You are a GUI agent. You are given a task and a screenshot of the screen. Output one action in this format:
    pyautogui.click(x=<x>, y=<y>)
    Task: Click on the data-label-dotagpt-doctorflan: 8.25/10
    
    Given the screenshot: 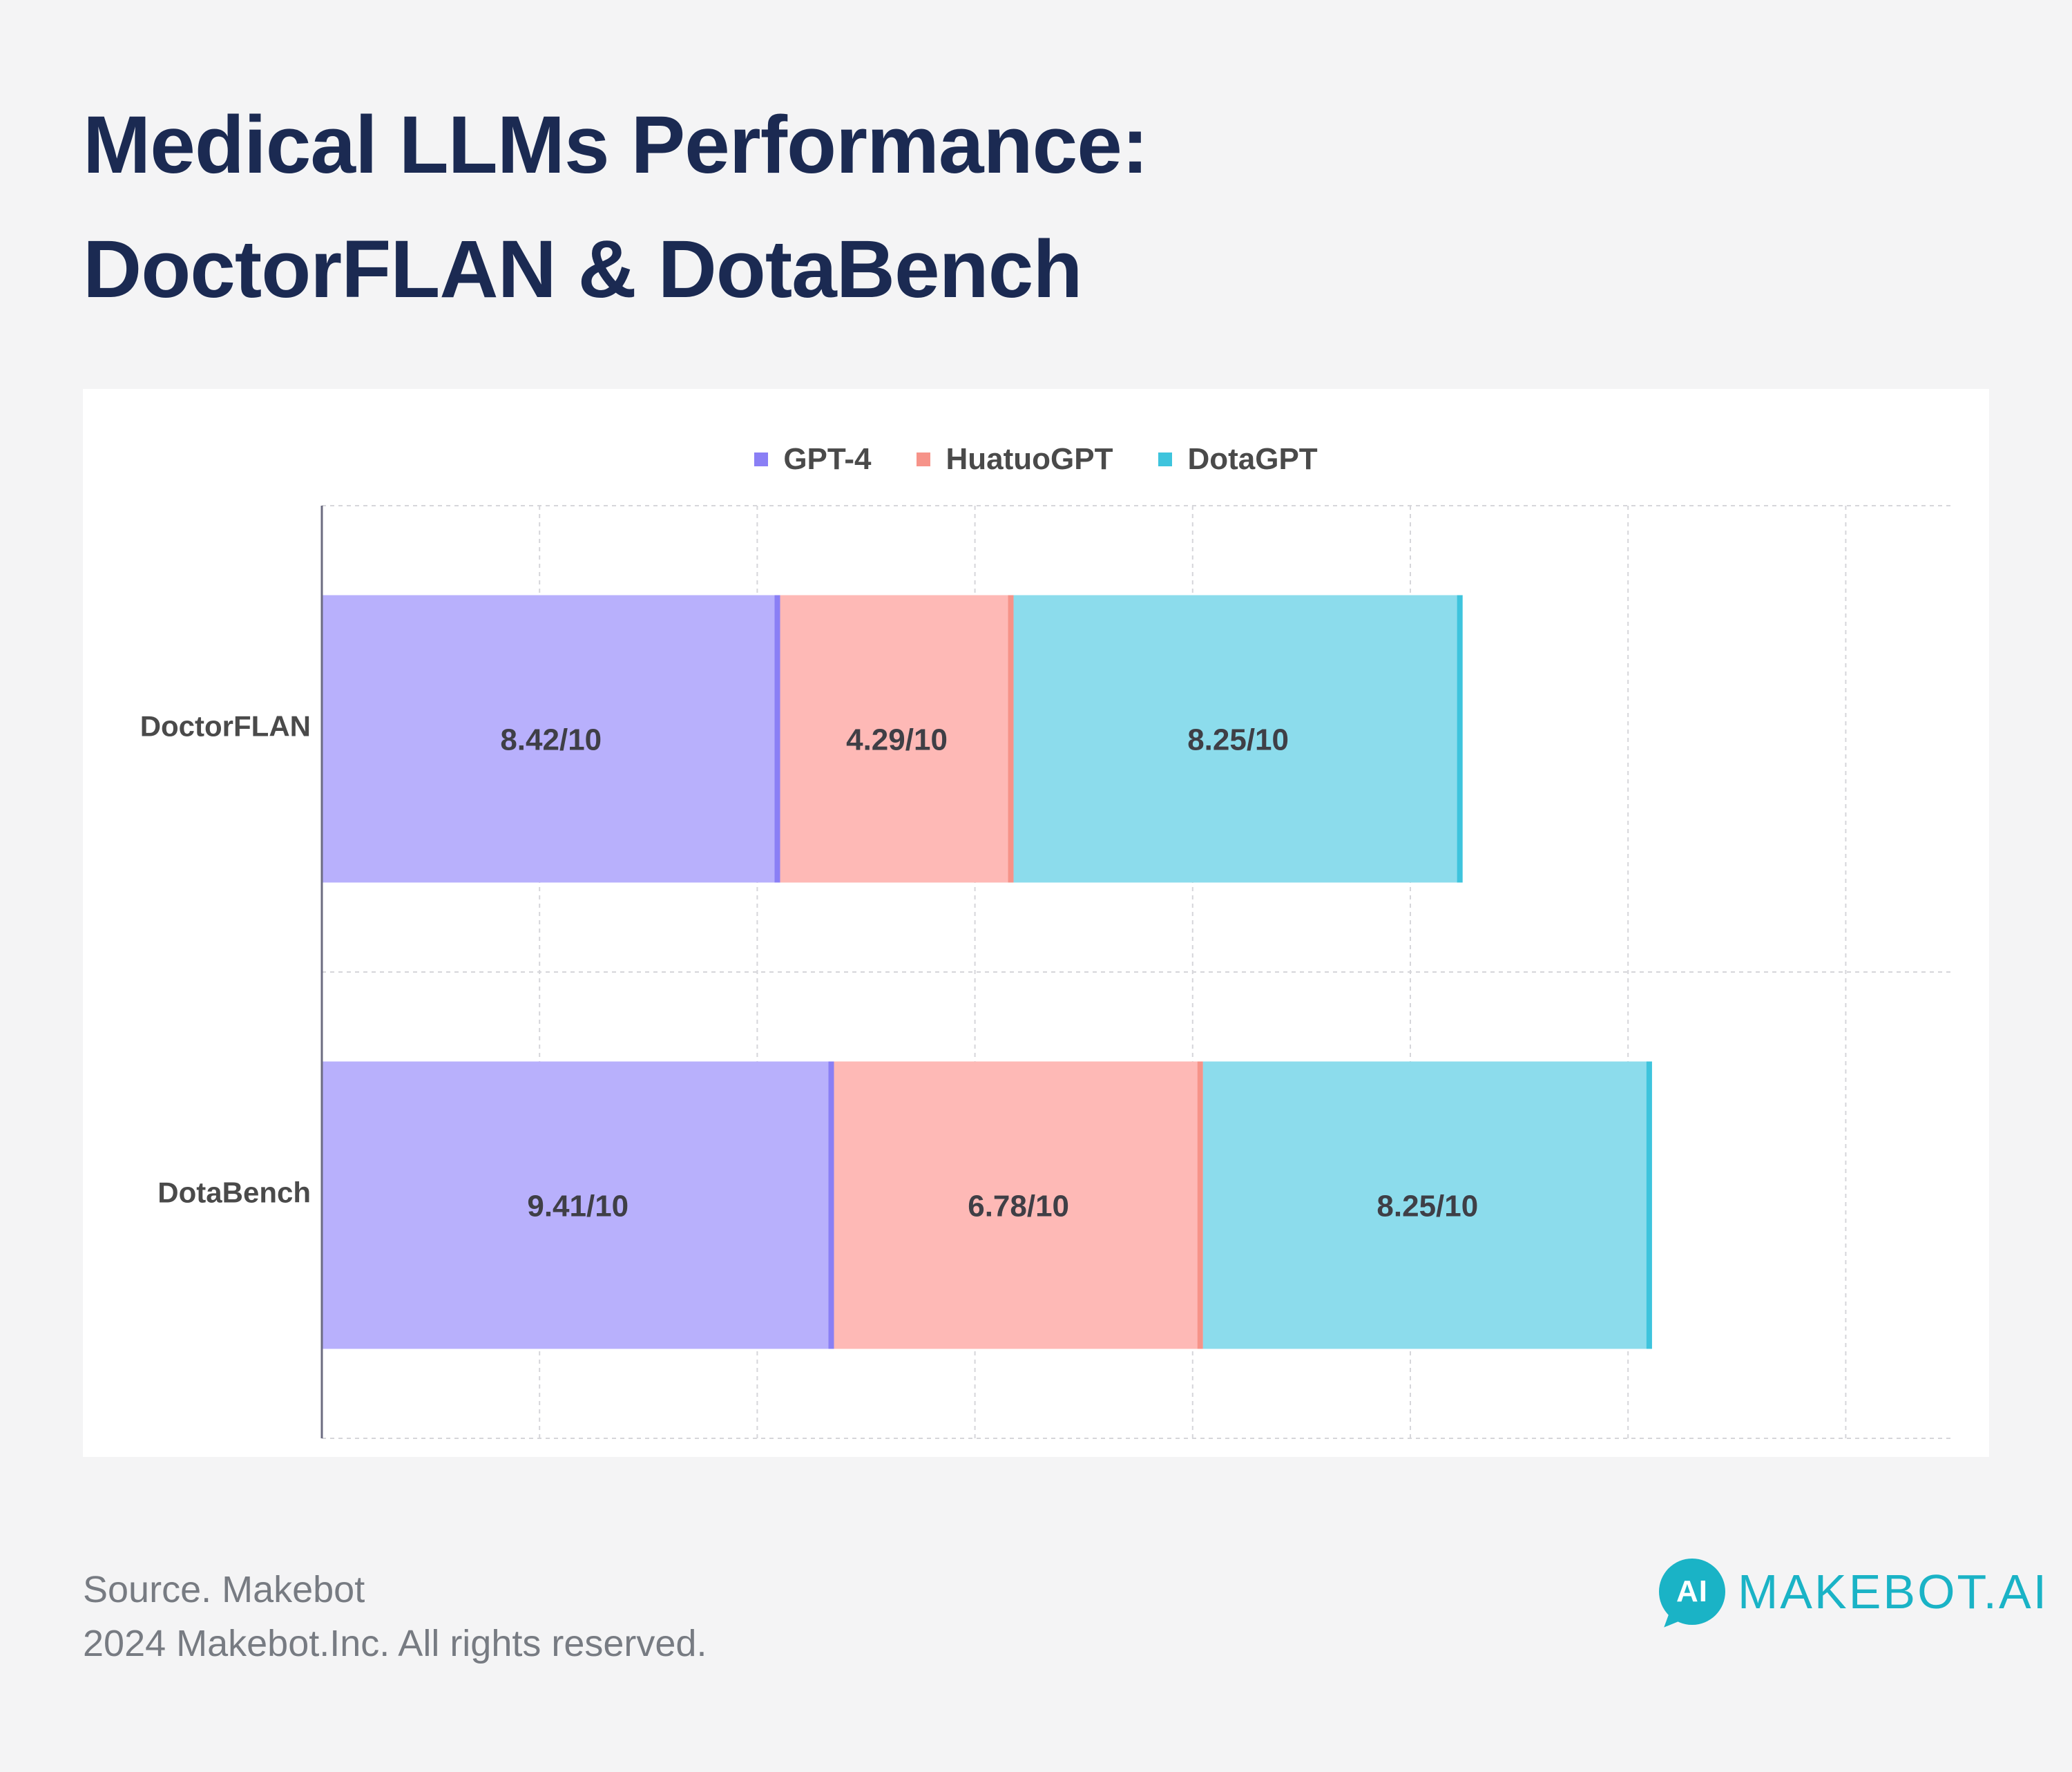 What is the action you would take?
    pyautogui.click(x=1238, y=740)
    